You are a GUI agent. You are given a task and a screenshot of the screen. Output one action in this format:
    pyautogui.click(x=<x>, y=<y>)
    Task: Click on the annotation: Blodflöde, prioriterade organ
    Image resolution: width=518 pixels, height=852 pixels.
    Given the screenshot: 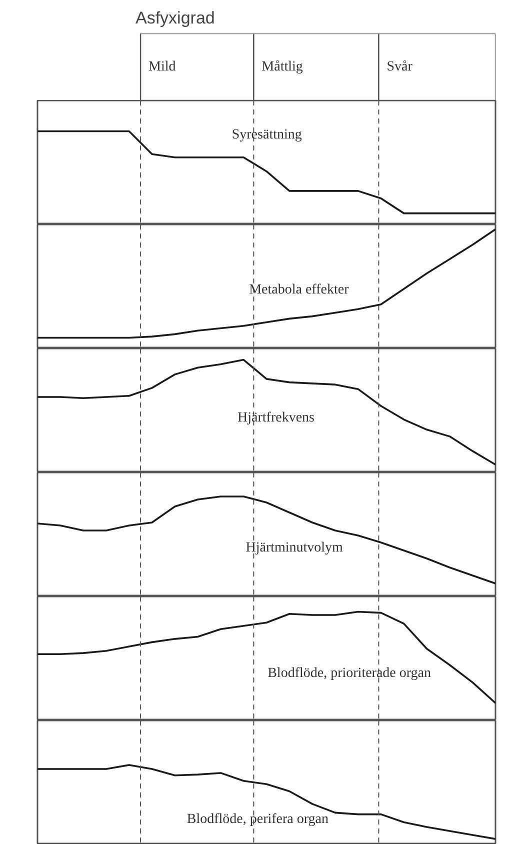 What is the action you would take?
    pyautogui.click(x=350, y=673)
    